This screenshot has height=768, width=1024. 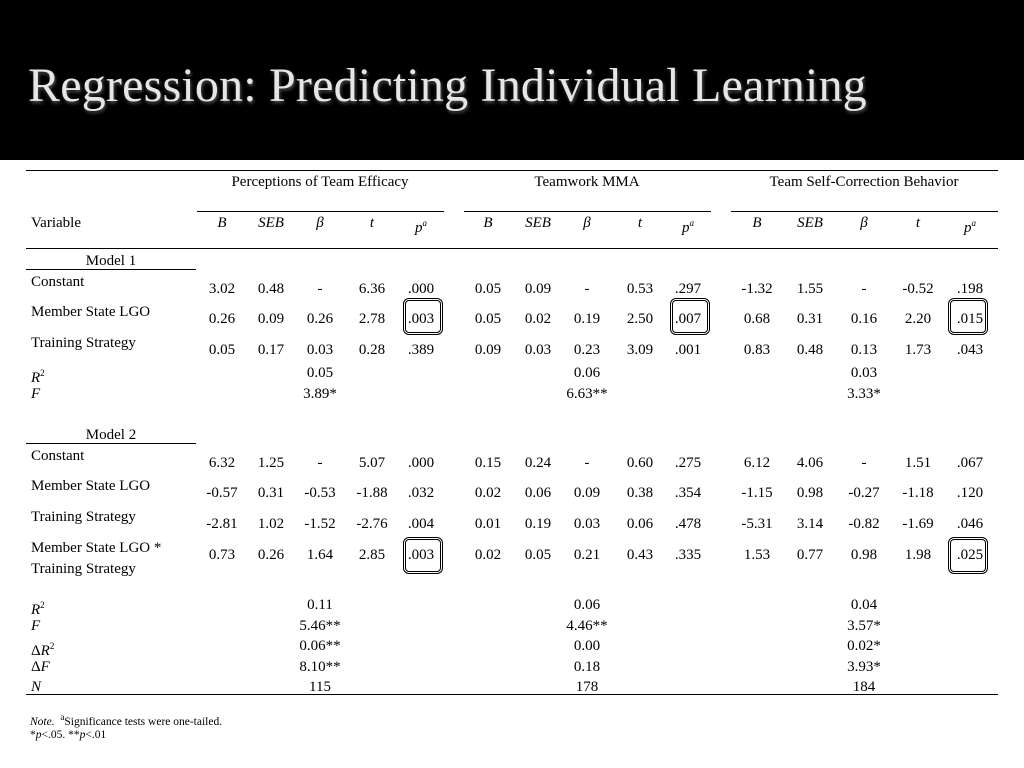 What do you see at coordinates (970, 555) in the screenshot?
I see `table-cell: .025` at bounding box center [970, 555].